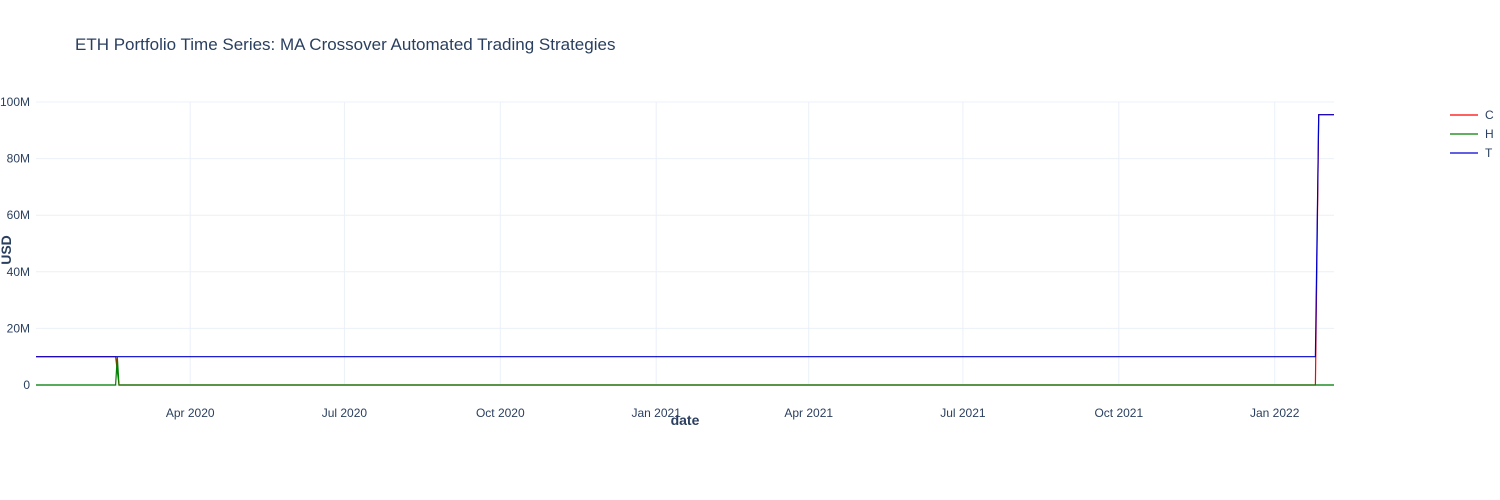  Describe the element at coordinates (15, 243) in the screenshot. I see `y-axis-ticks: 0 20M 40M 60M 80M 100M` at that location.